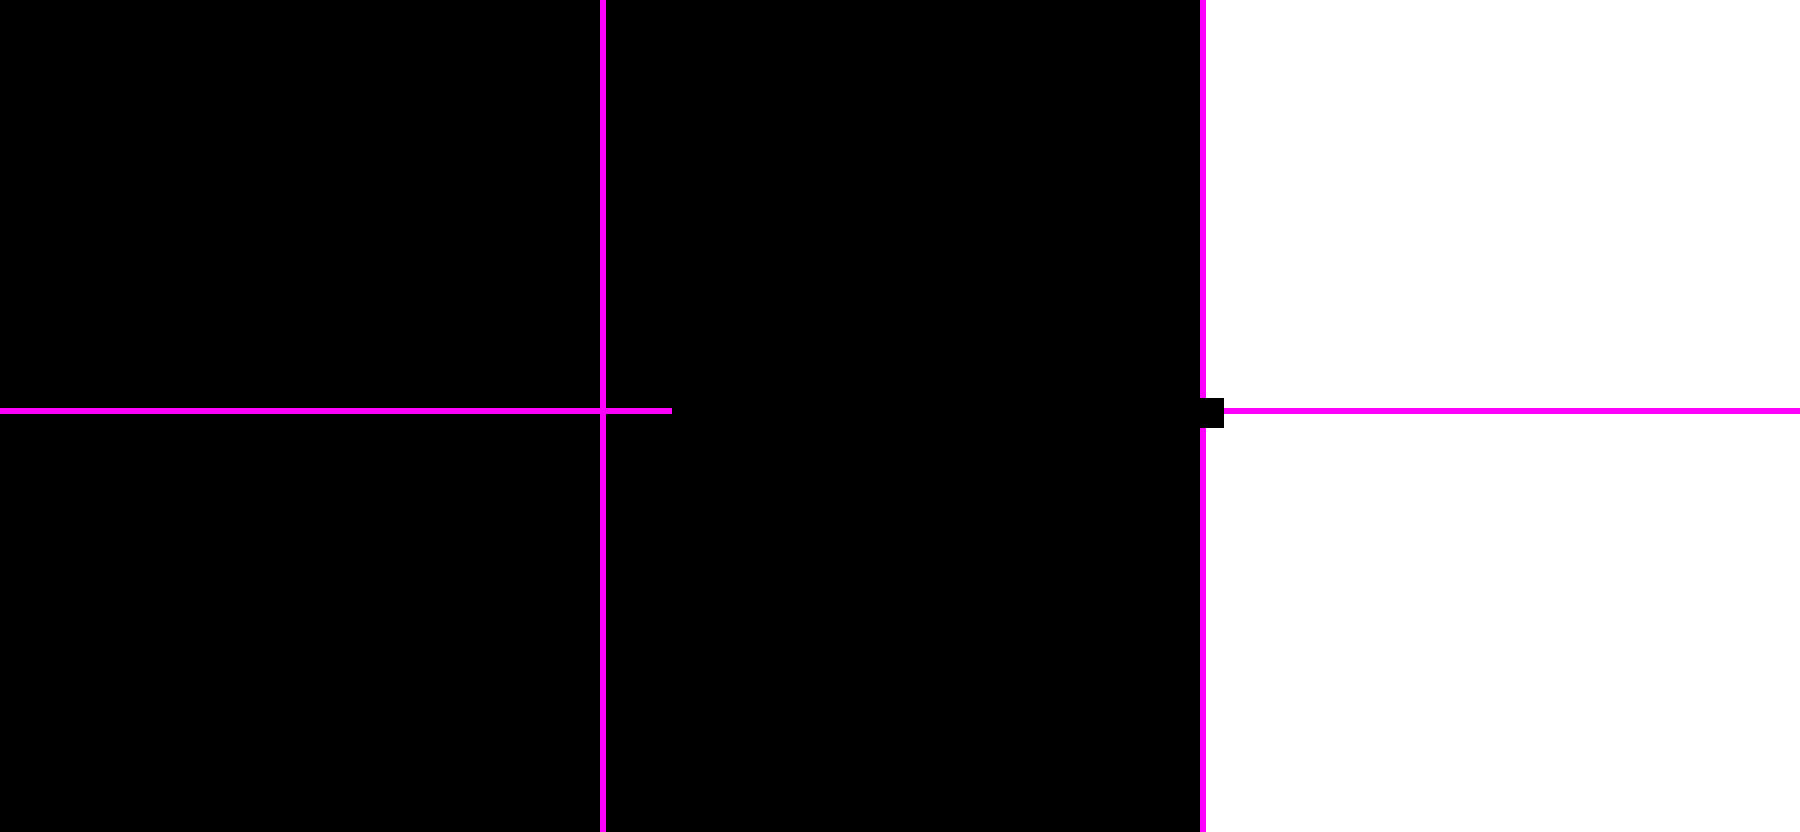  I want to click on divider-vertical-left, so click(603, 204).